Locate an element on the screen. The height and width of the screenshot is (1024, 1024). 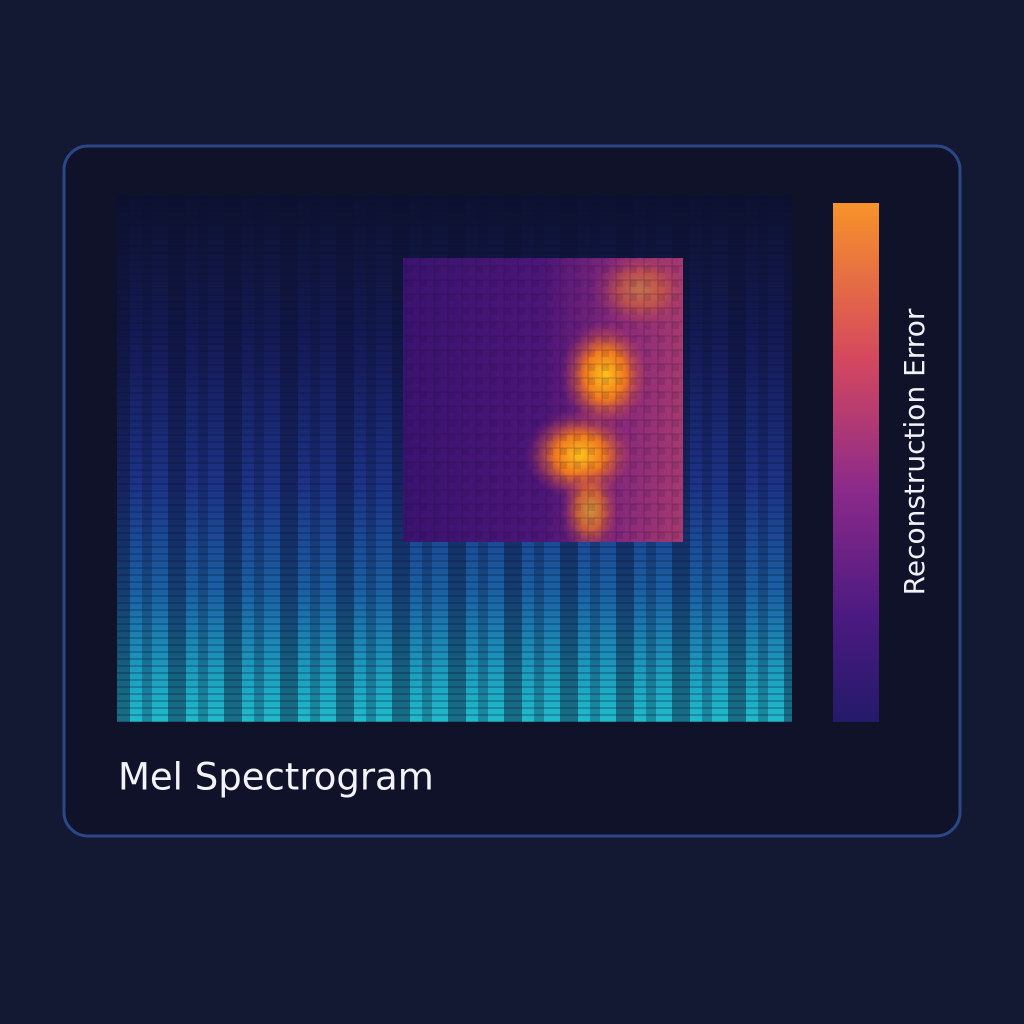
panel-title: Mel Spectrogram is located at coordinates (276, 777).